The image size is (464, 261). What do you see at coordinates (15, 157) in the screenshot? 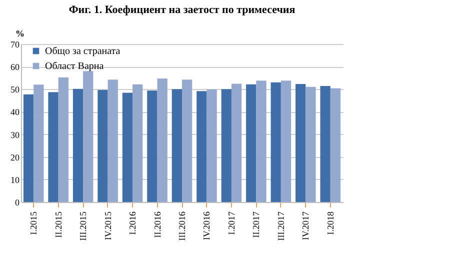
I see `y-tick-label: 20` at bounding box center [15, 157].